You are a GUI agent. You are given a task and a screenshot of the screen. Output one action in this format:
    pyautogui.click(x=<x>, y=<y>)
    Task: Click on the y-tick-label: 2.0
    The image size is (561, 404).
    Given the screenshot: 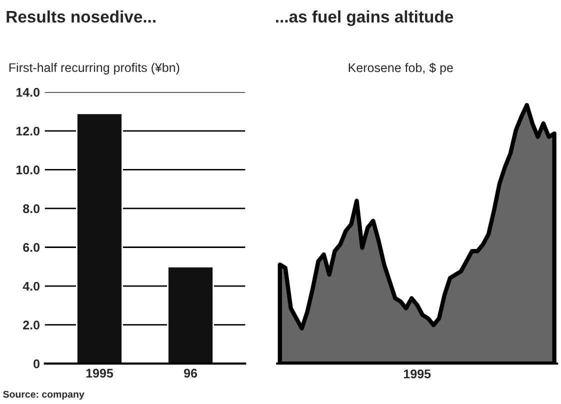 What is the action you would take?
    pyautogui.click(x=31, y=325)
    